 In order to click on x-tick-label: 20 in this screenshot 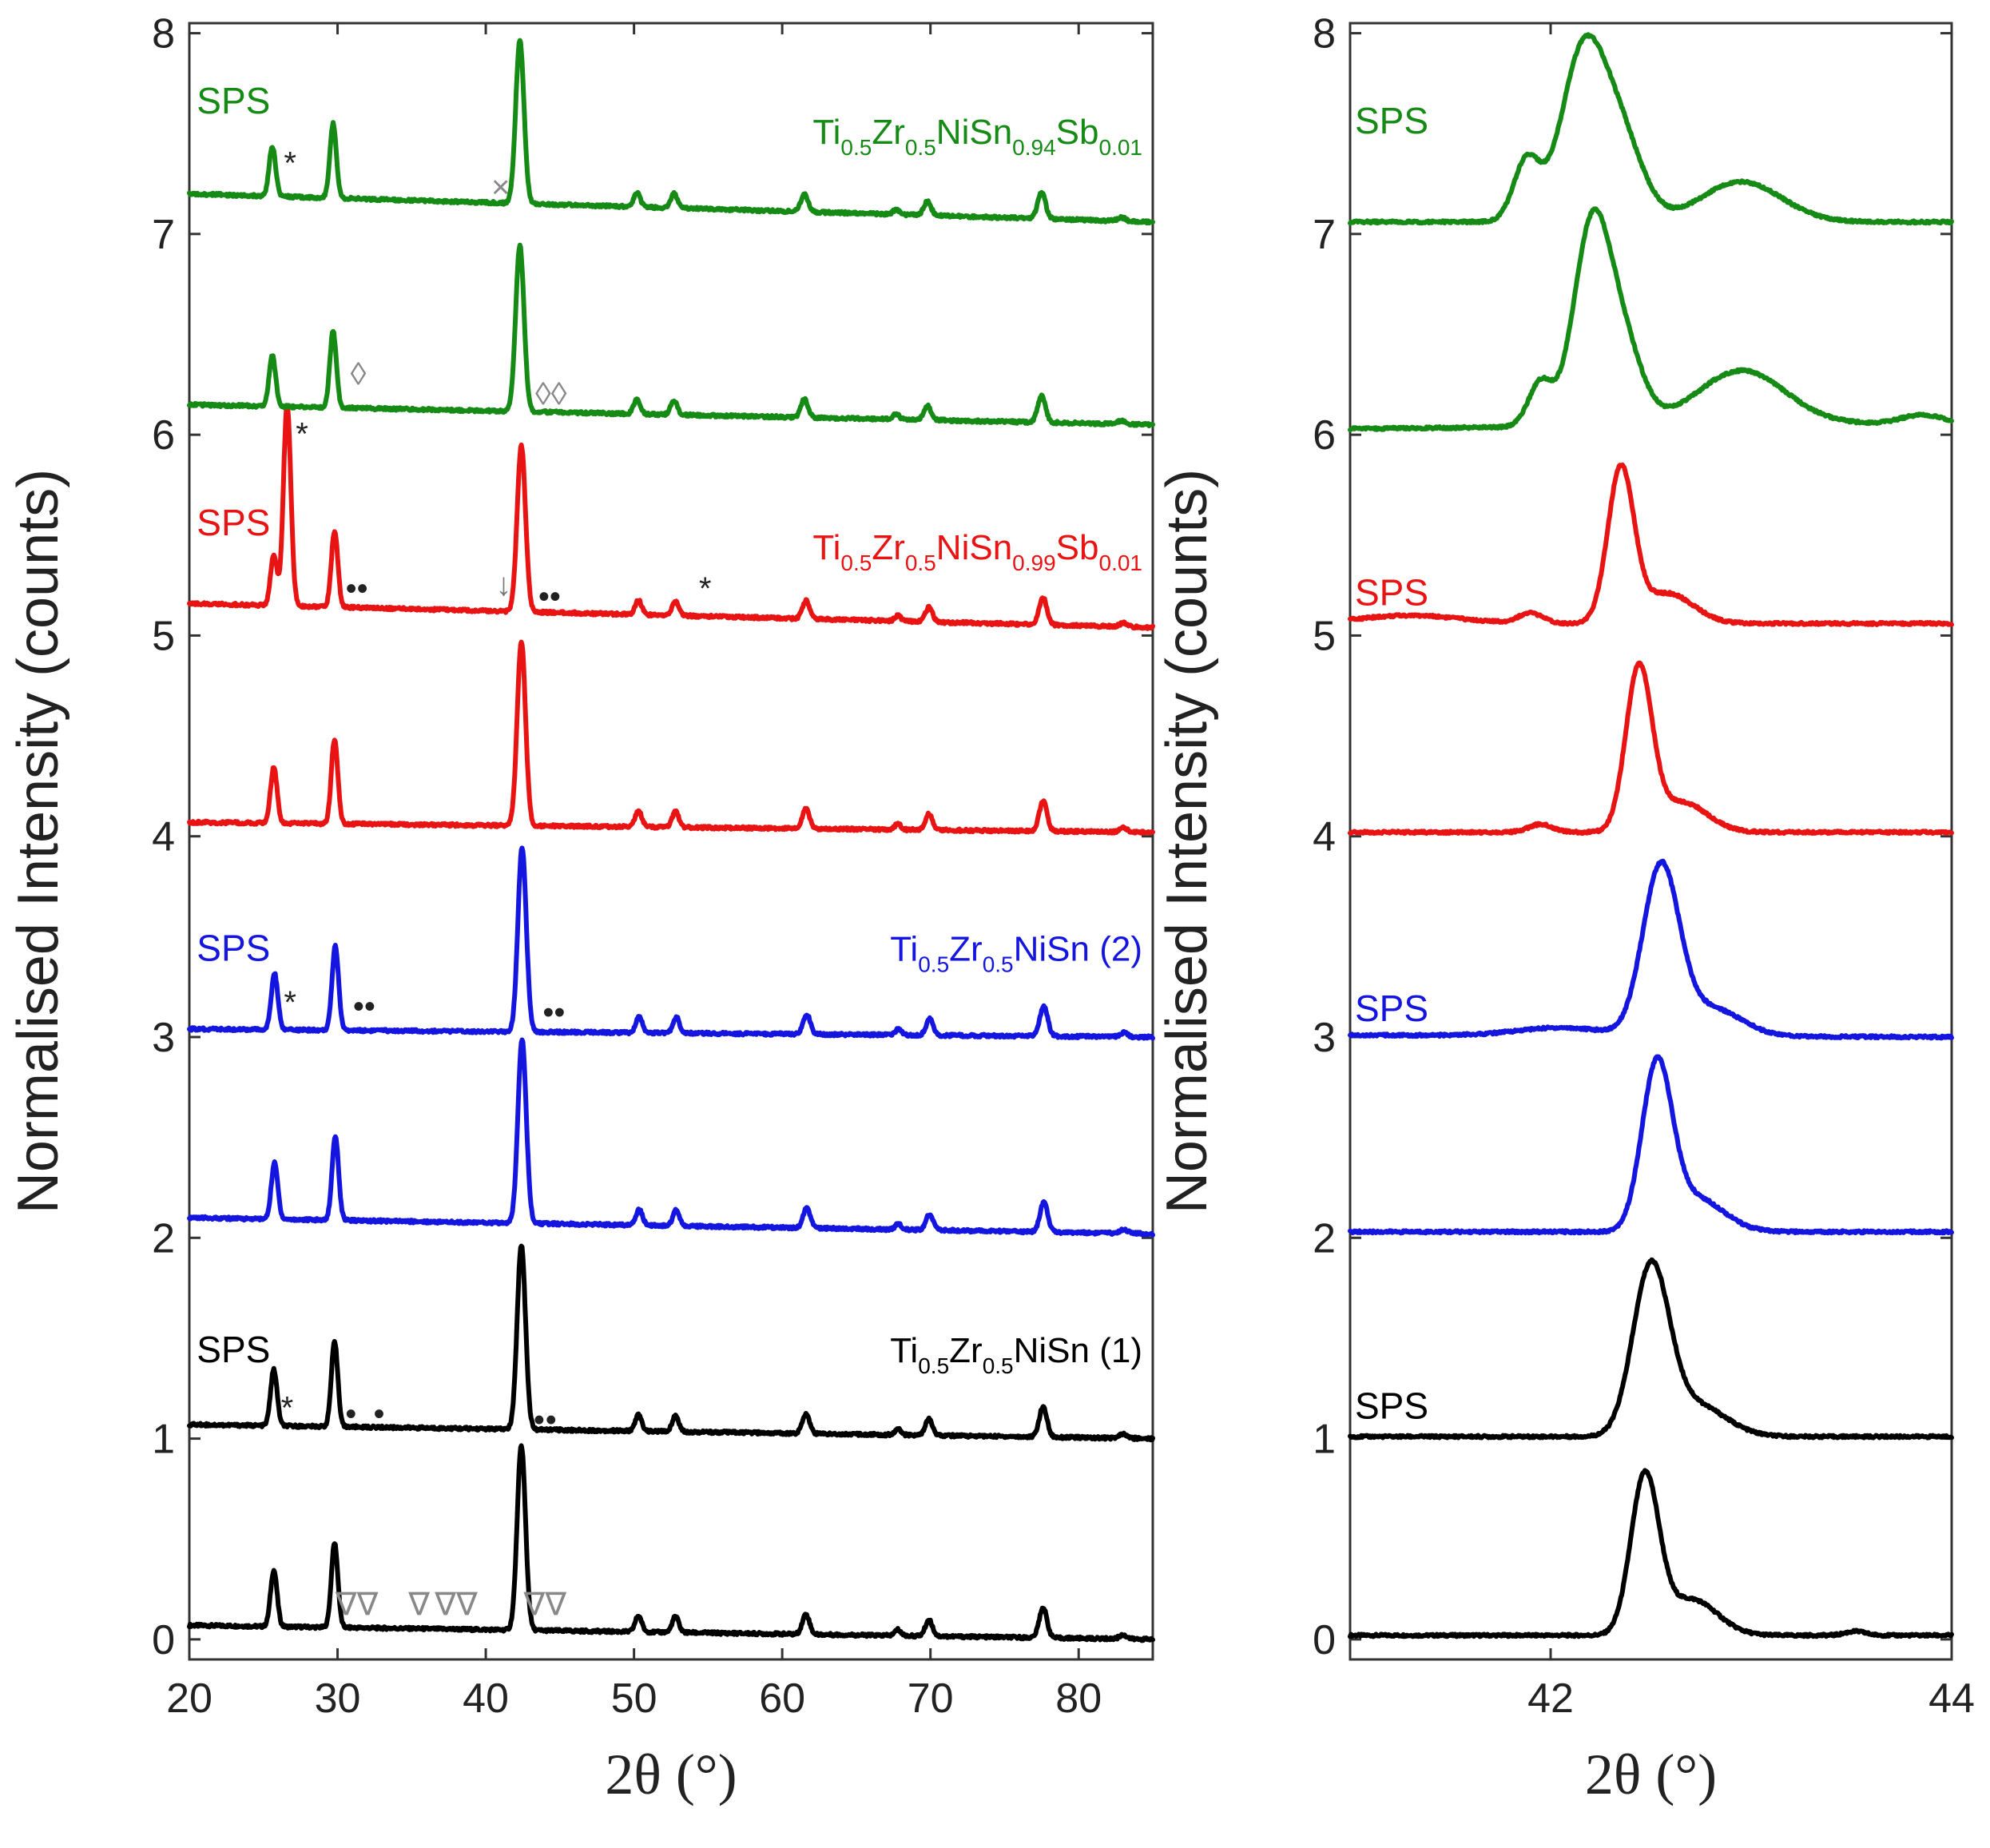, I will do `click(190, 1699)`.